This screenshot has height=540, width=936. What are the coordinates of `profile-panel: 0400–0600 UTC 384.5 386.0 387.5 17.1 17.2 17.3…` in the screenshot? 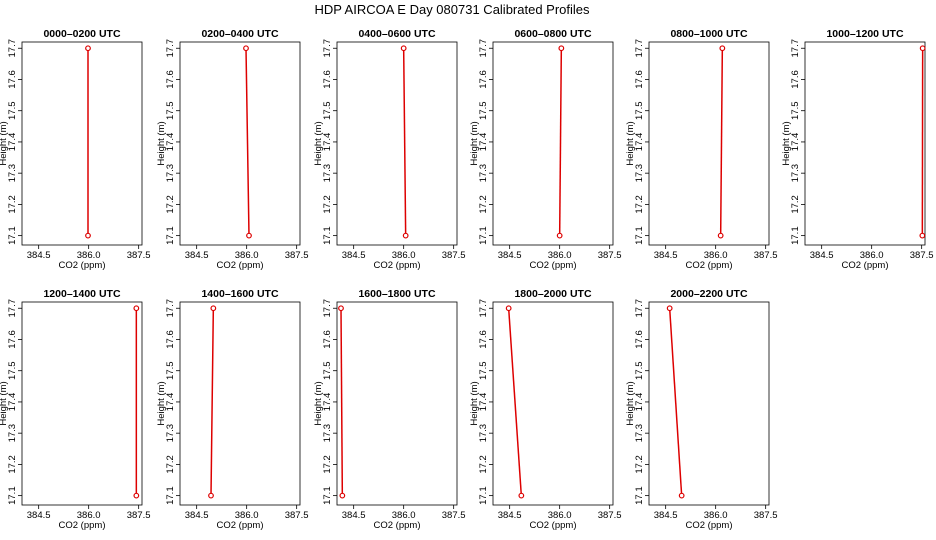 It's located at (389, 149).